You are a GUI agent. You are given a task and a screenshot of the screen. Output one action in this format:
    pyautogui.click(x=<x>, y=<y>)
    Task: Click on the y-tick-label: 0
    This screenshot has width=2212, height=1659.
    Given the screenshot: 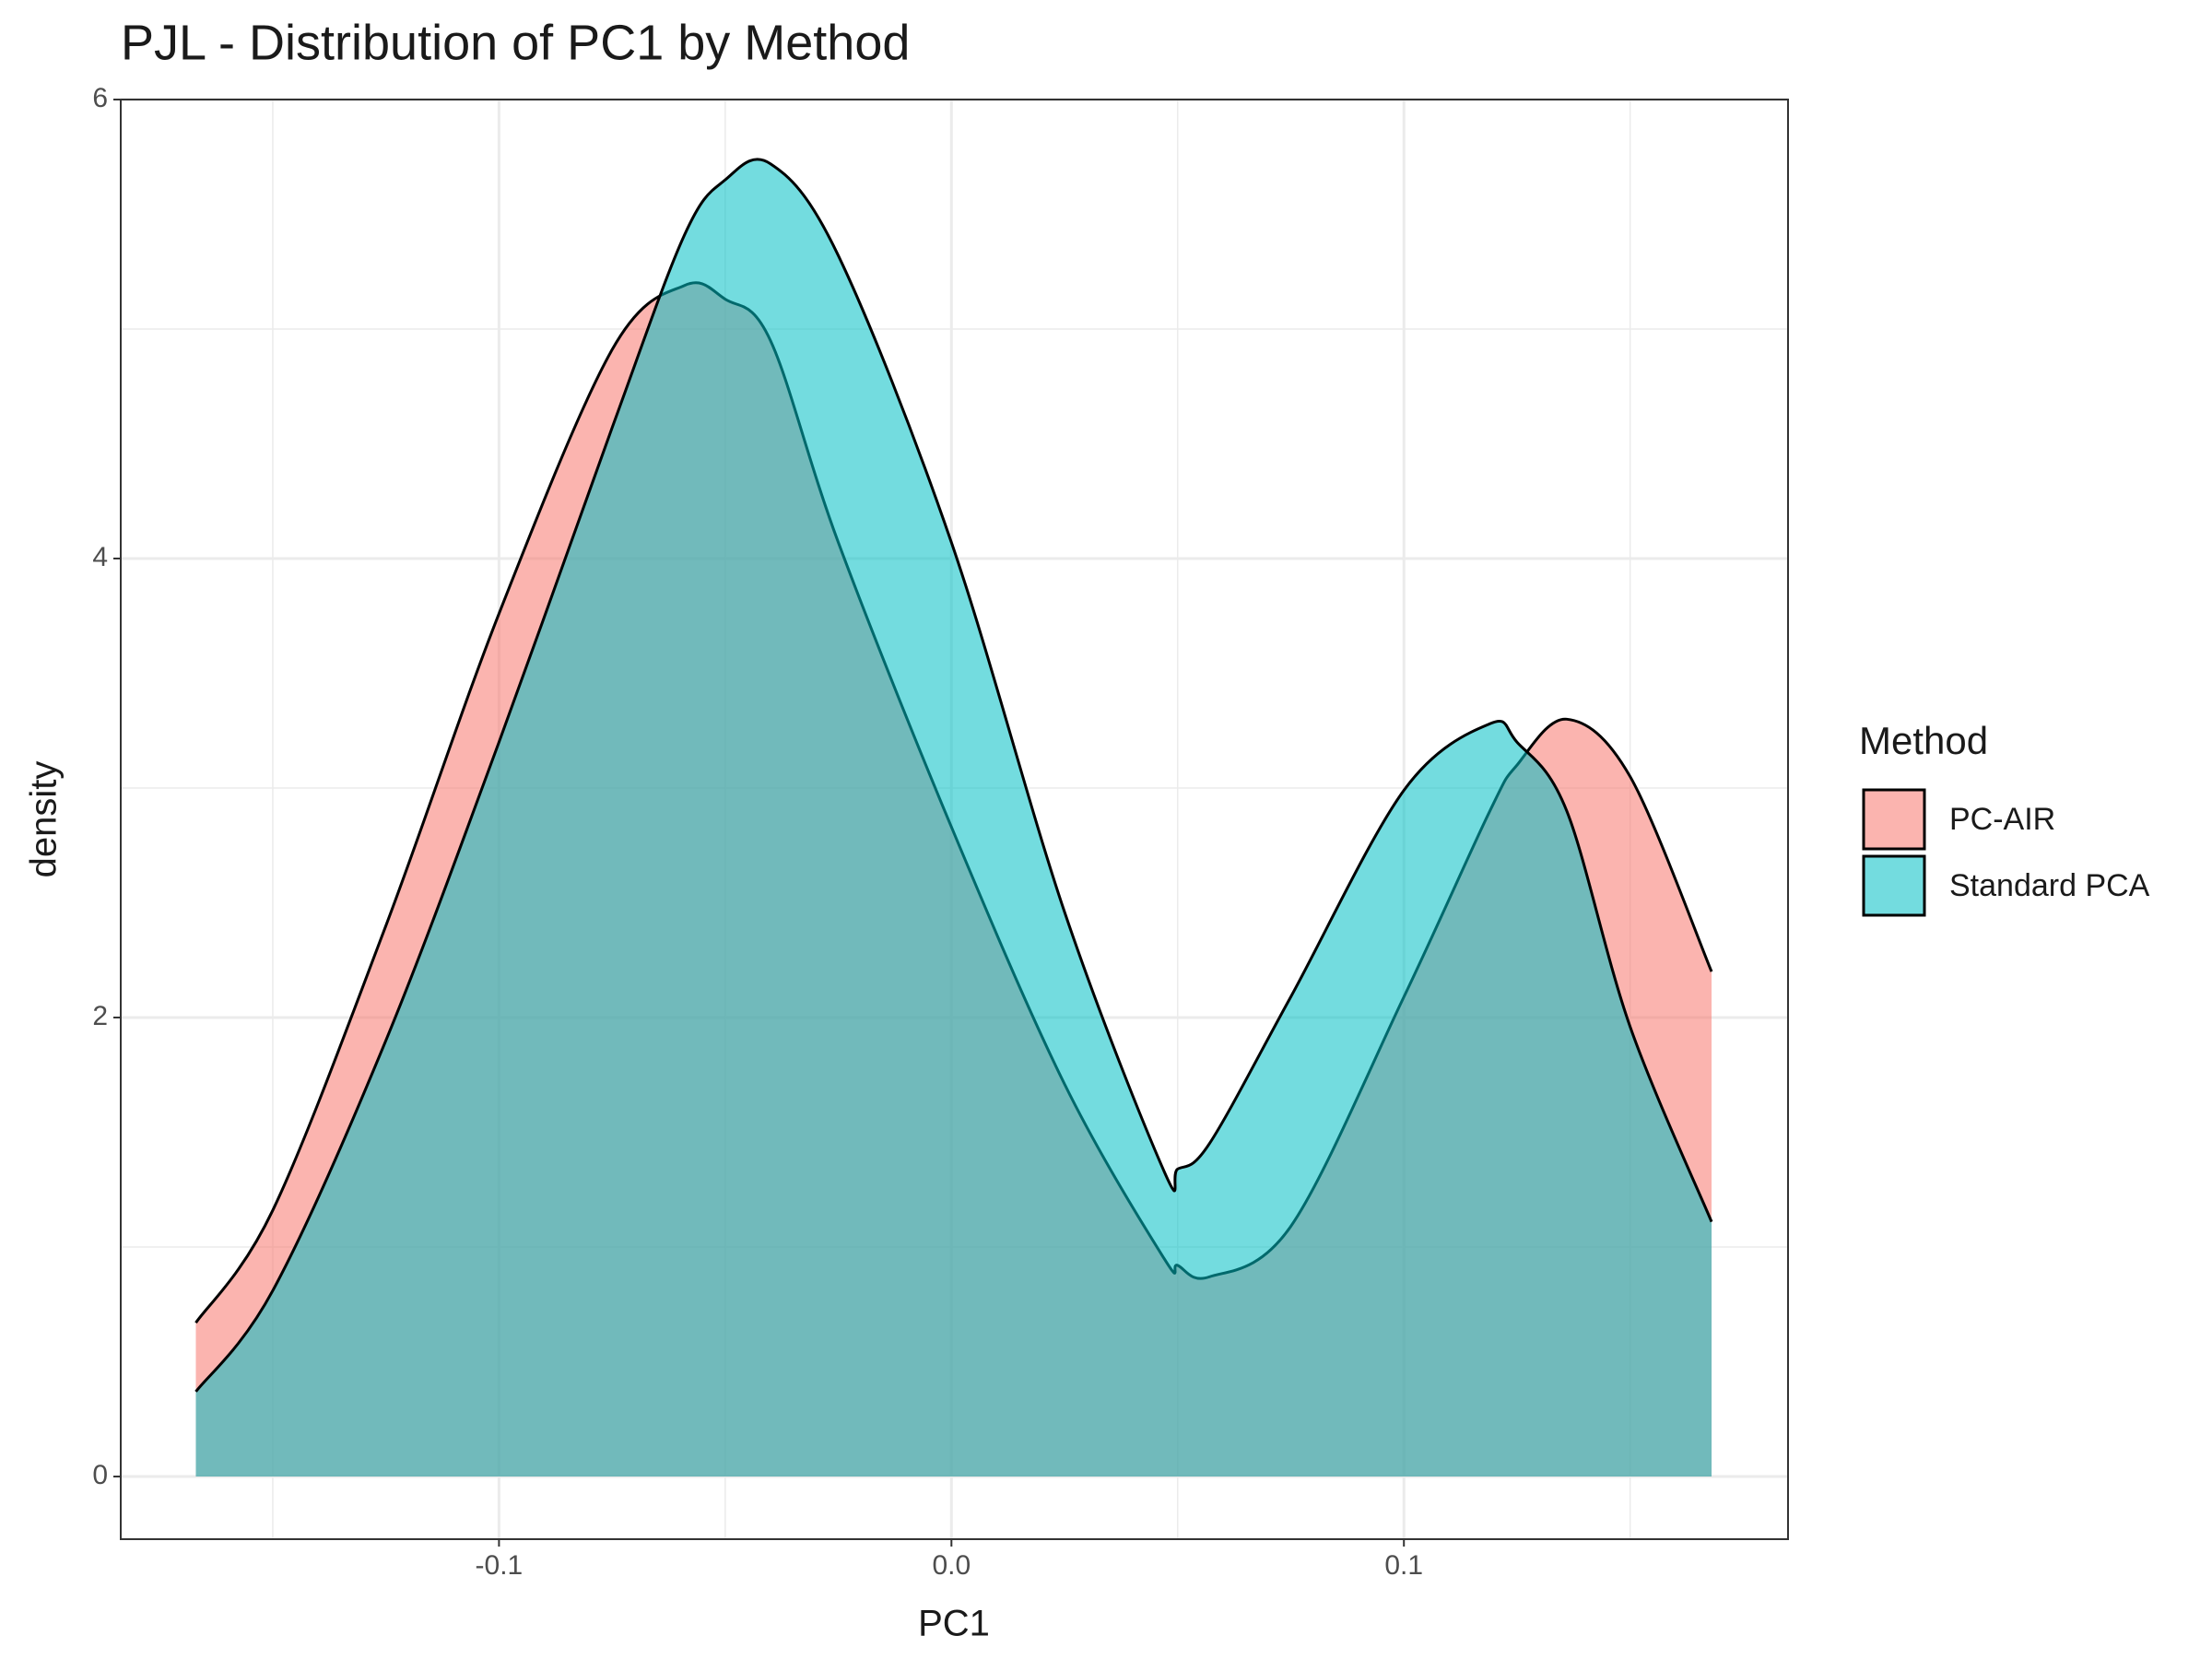 What is the action you would take?
    pyautogui.click(x=100, y=1475)
    